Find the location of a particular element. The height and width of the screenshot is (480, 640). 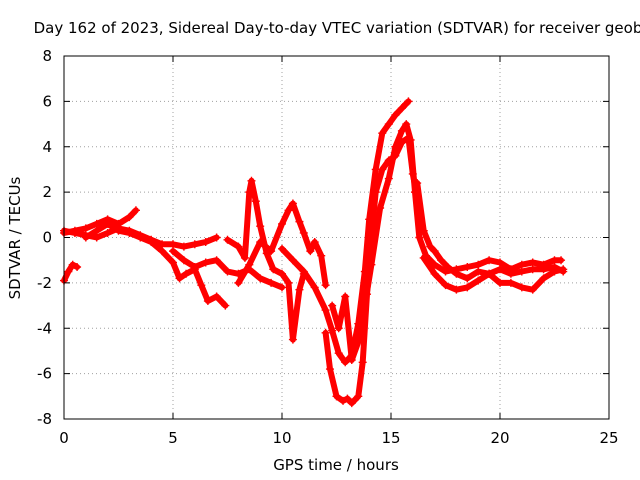

x-tick-label: 15 is located at coordinates (390, 438).